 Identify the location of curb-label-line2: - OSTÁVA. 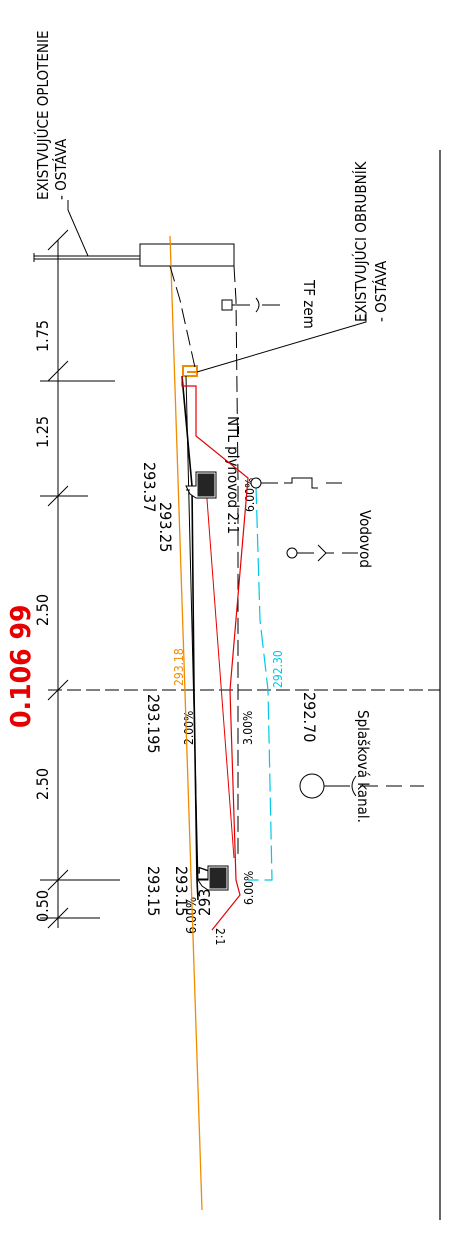
(380, 291).